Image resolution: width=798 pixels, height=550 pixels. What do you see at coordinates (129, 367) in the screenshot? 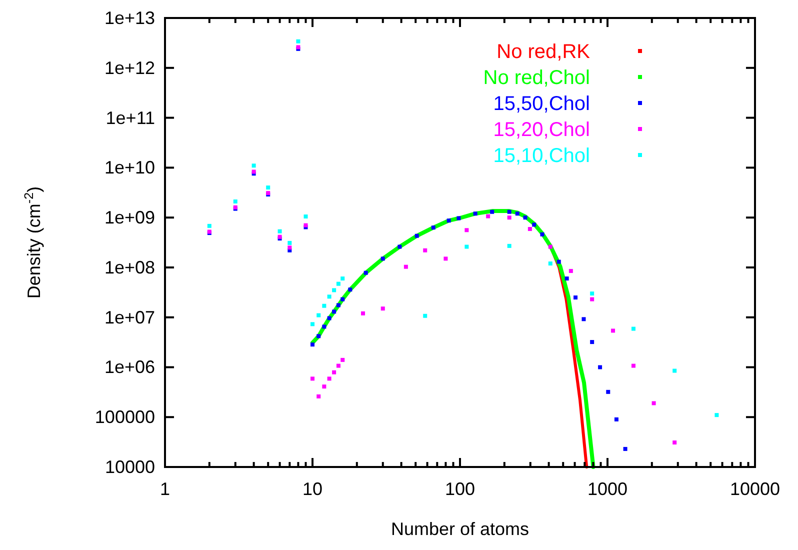
I see `y-tick-label: 1e+06` at bounding box center [129, 367].